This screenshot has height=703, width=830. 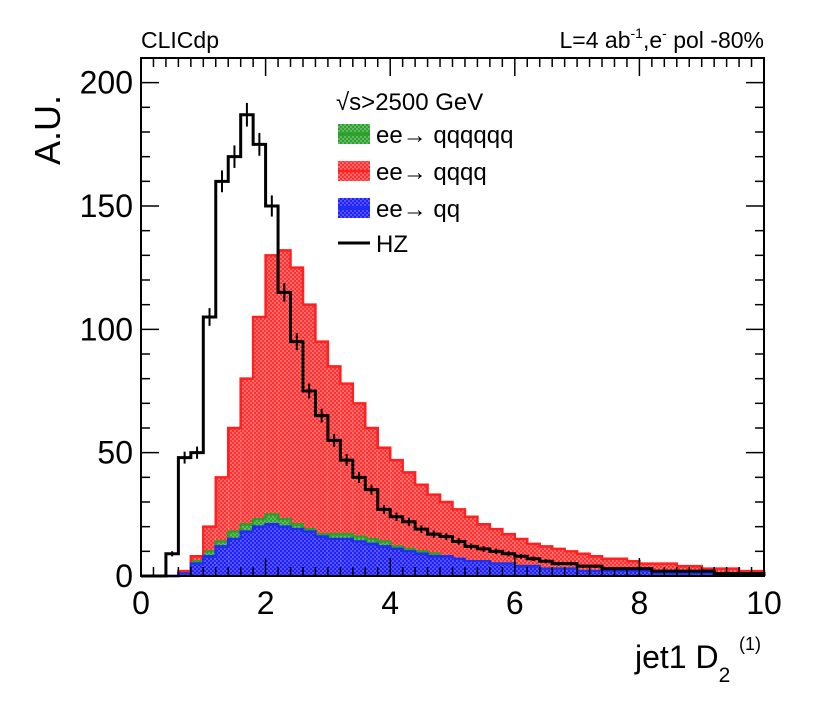 What do you see at coordinates (676, 657) in the screenshot?
I see `x-axis-label-main: jet1 D` at bounding box center [676, 657].